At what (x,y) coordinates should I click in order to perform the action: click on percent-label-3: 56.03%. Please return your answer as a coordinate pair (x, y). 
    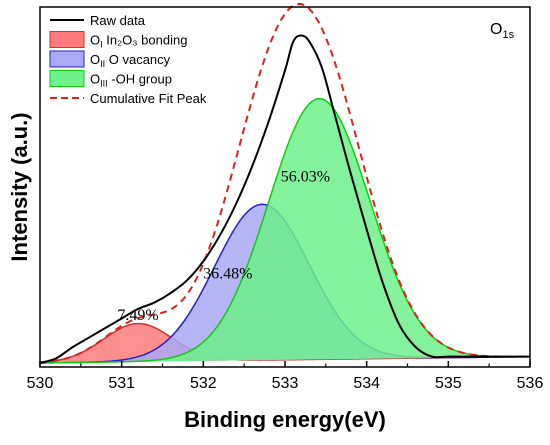
    Looking at the image, I should click on (305, 177).